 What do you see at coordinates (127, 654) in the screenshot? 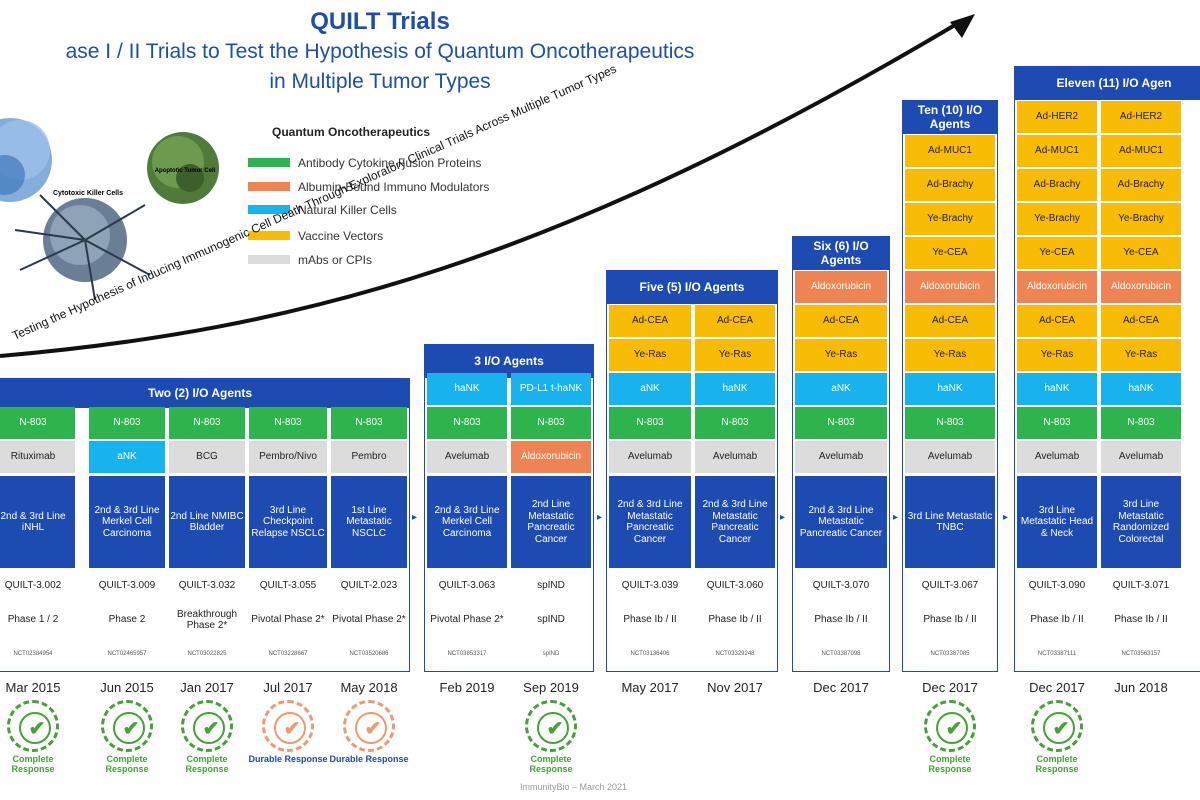
I see `nct-cell: NCT02465957` at bounding box center [127, 654].